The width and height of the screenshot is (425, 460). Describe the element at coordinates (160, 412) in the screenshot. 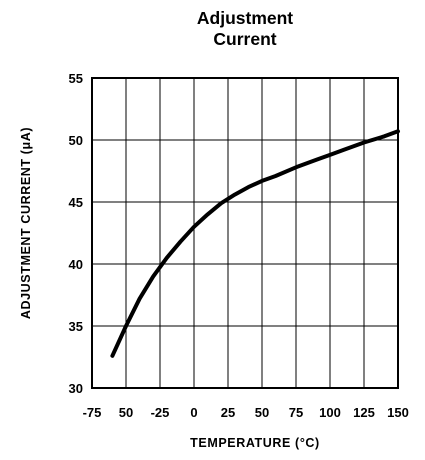

I see `x-tick-label: -25` at that location.